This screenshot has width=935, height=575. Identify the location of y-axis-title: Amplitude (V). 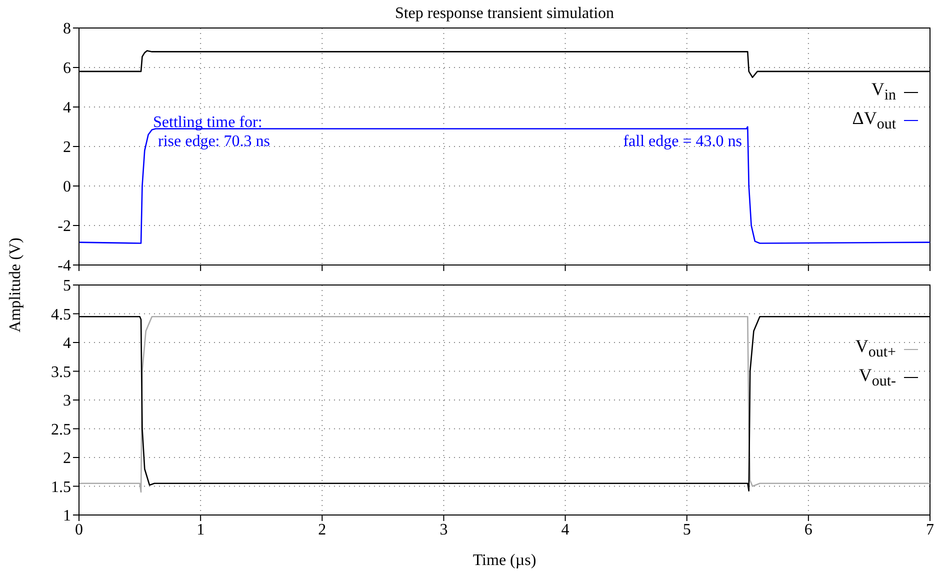
(15, 285).